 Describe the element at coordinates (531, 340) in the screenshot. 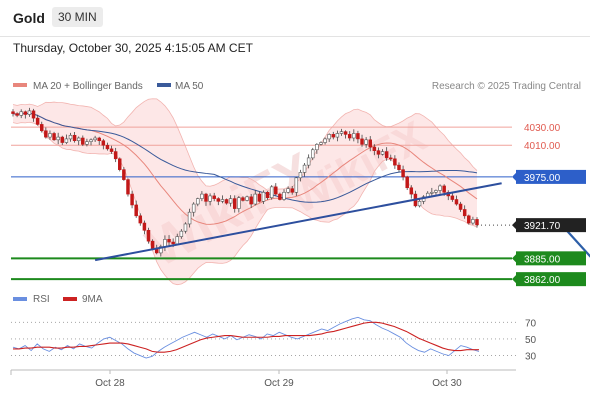

I see `rsi-tick-label: 50` at that location.